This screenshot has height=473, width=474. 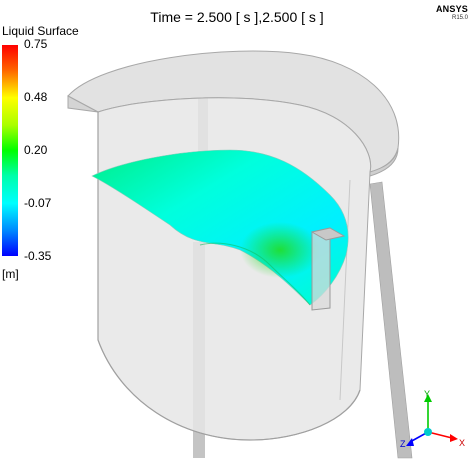 I want to click on axis-x-line, so click(x=440, y=435).